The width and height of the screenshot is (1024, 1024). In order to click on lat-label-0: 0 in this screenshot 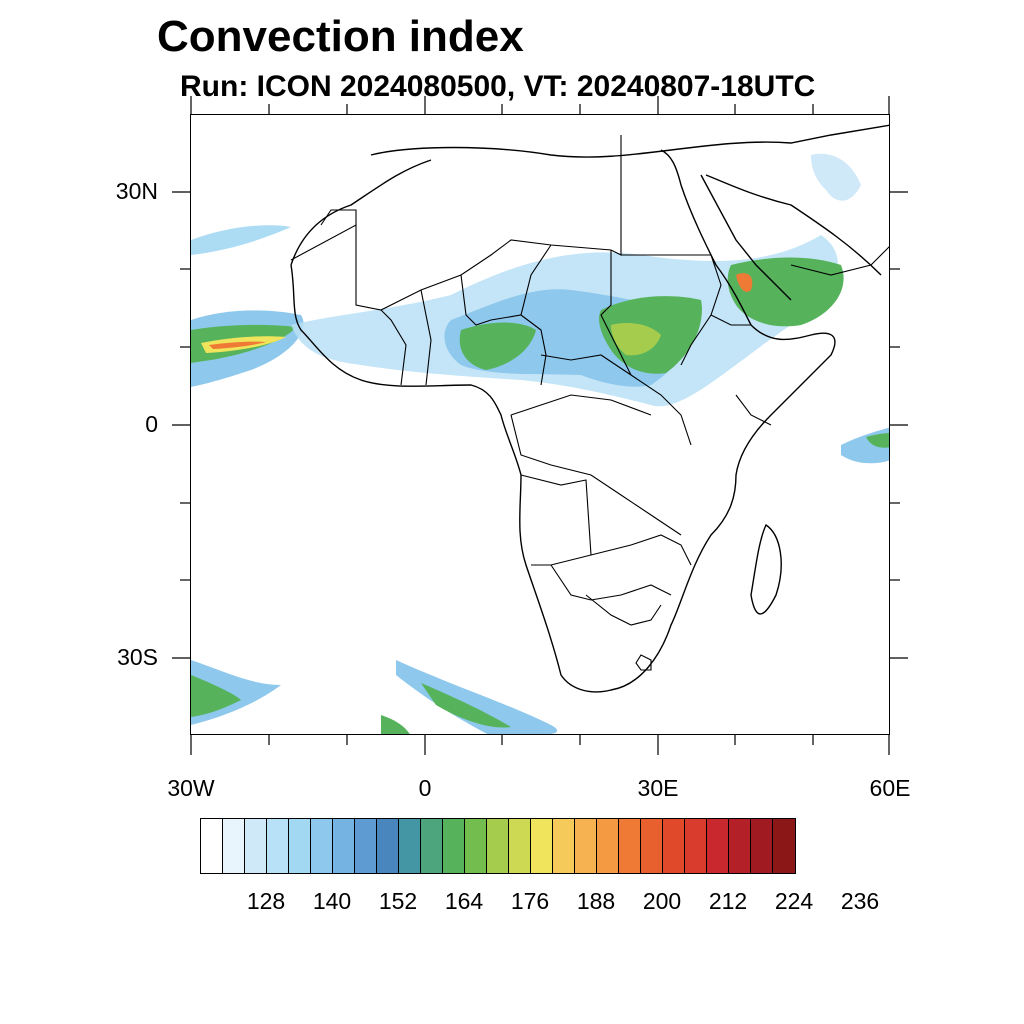, I will do `click(151, 424)`.